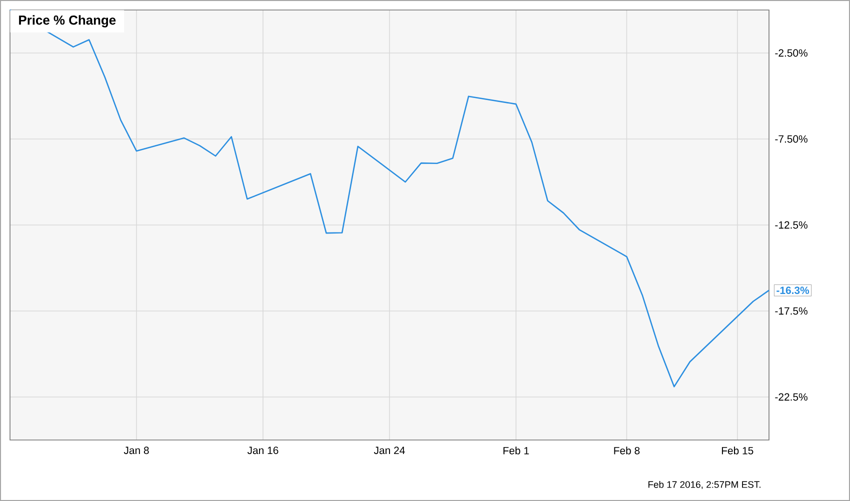 The height and width of the screenshot is (501, 850). I want to click on x-tick-label: Feb 1, so click(516, 450).